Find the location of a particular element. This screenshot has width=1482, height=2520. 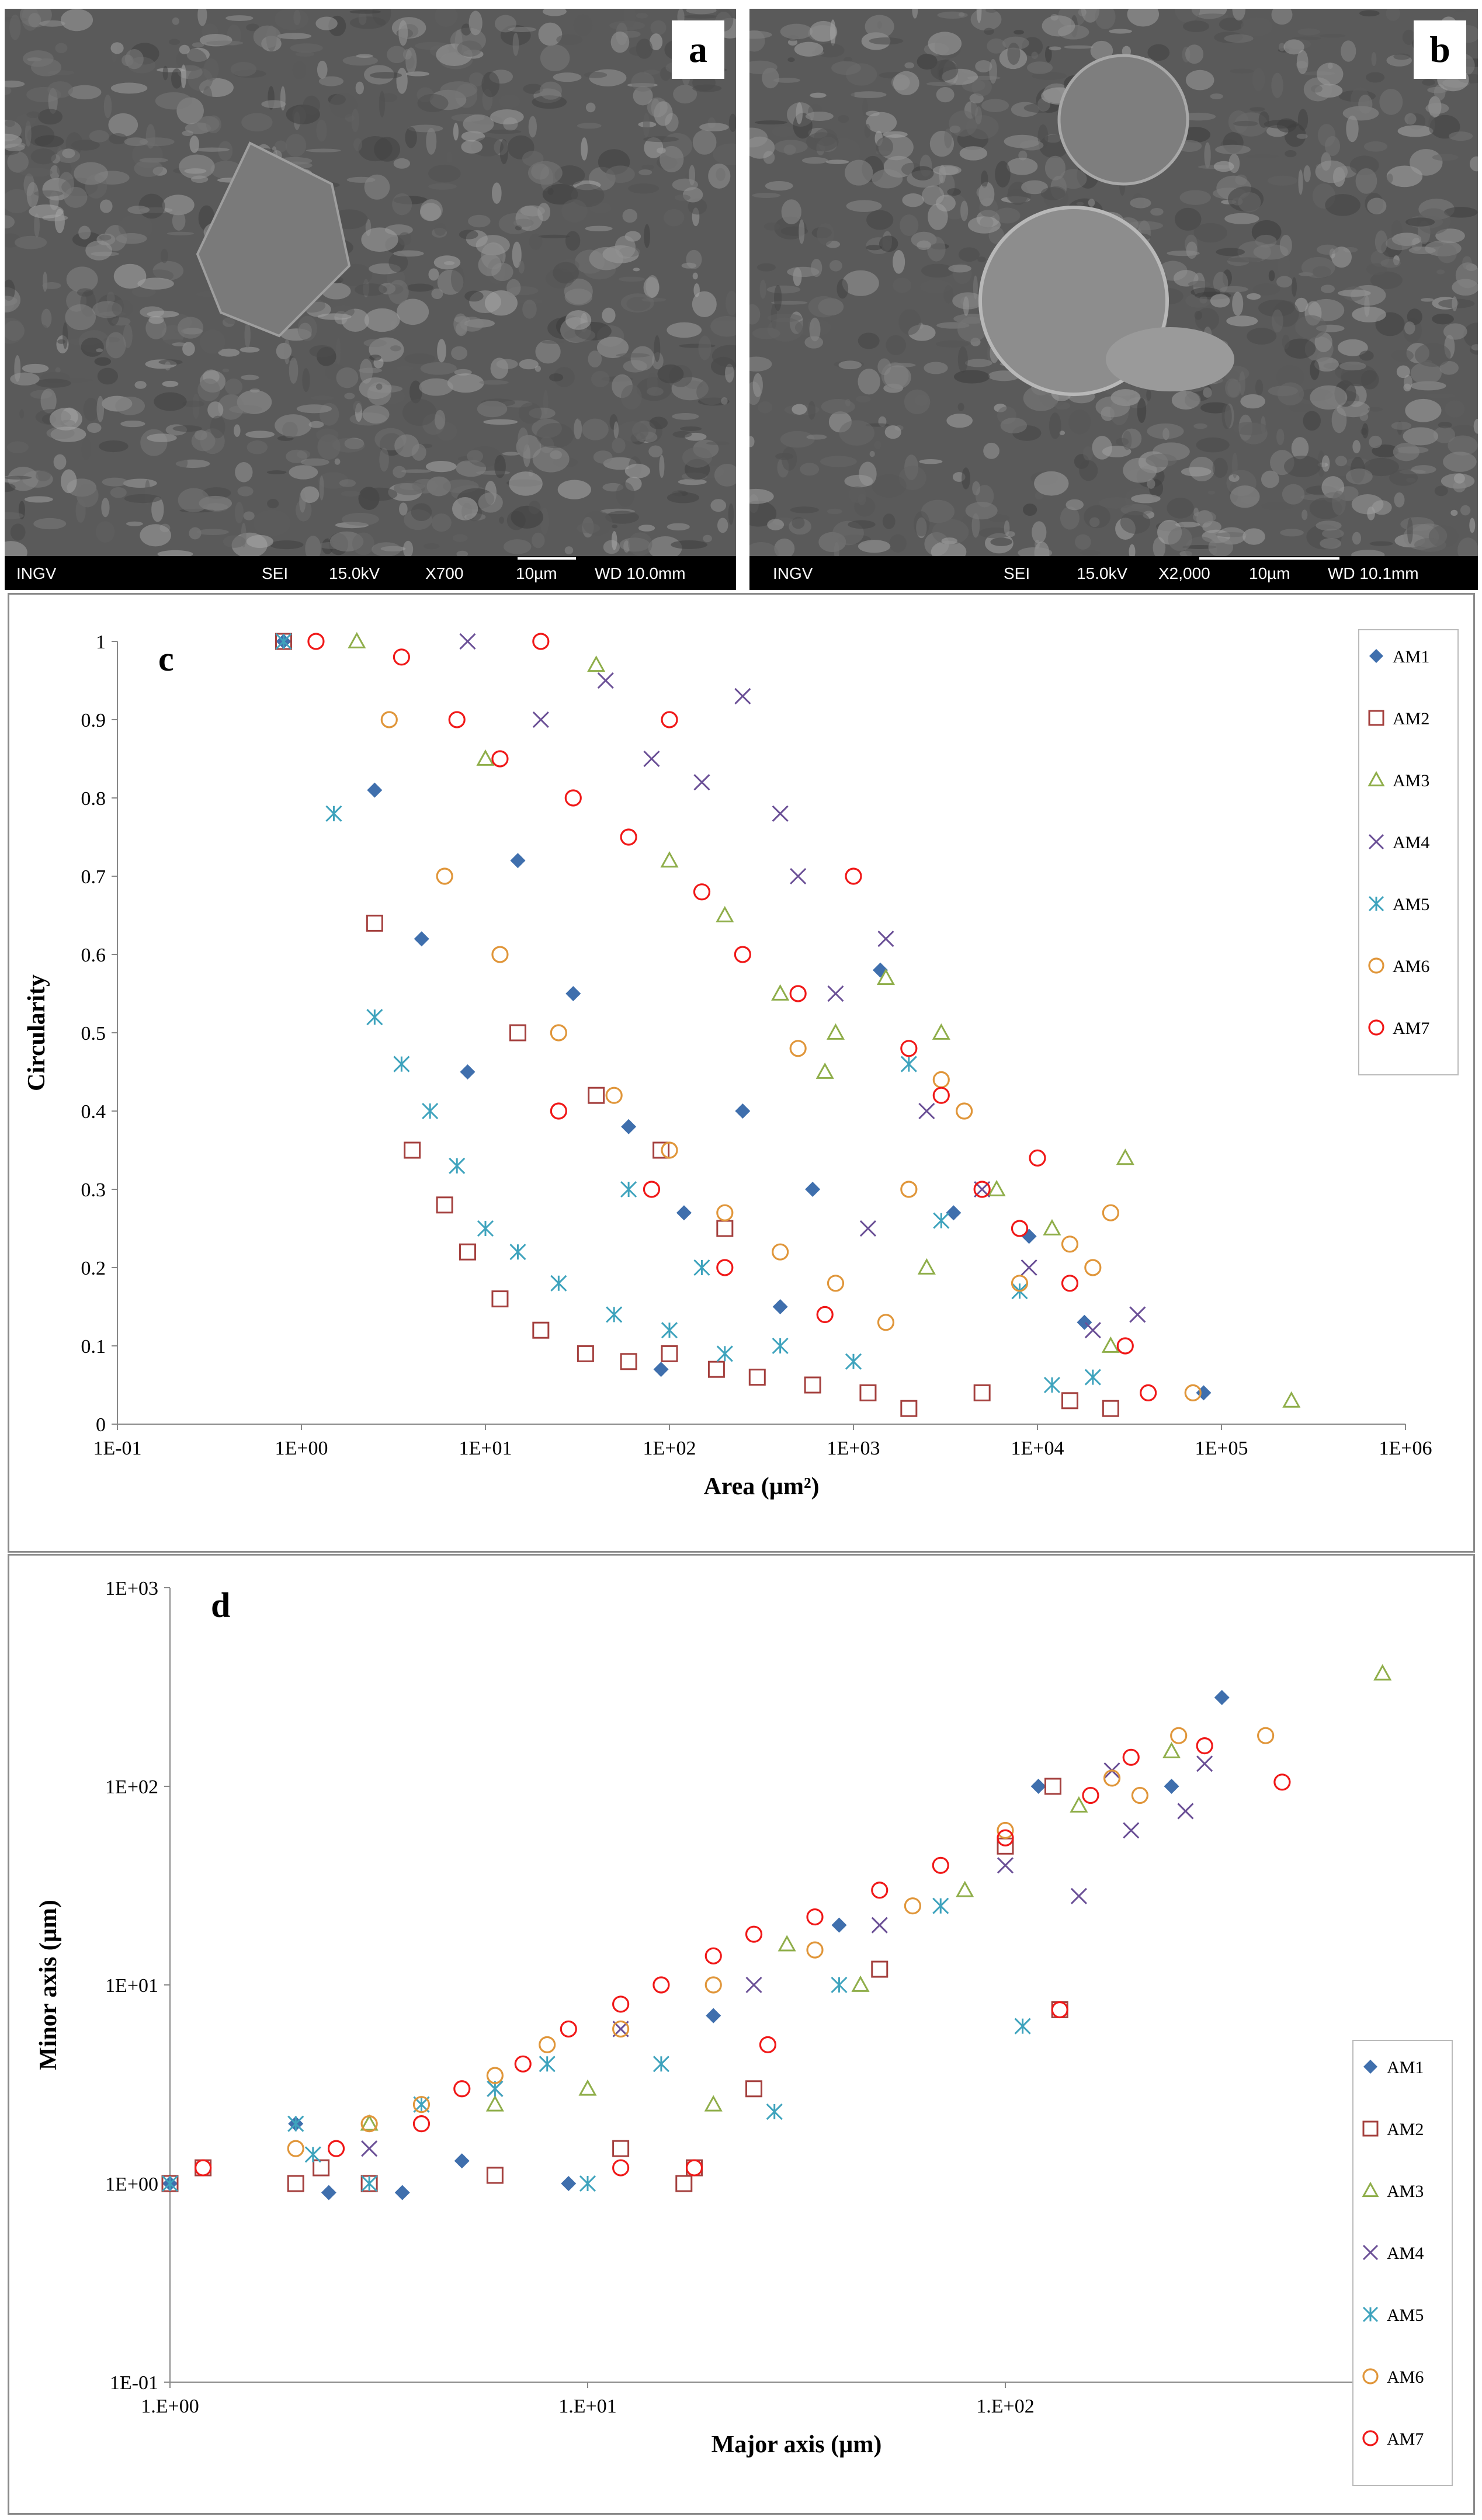

x-axis-title: Major axis (µm) is located at coordinates (797, 2444).